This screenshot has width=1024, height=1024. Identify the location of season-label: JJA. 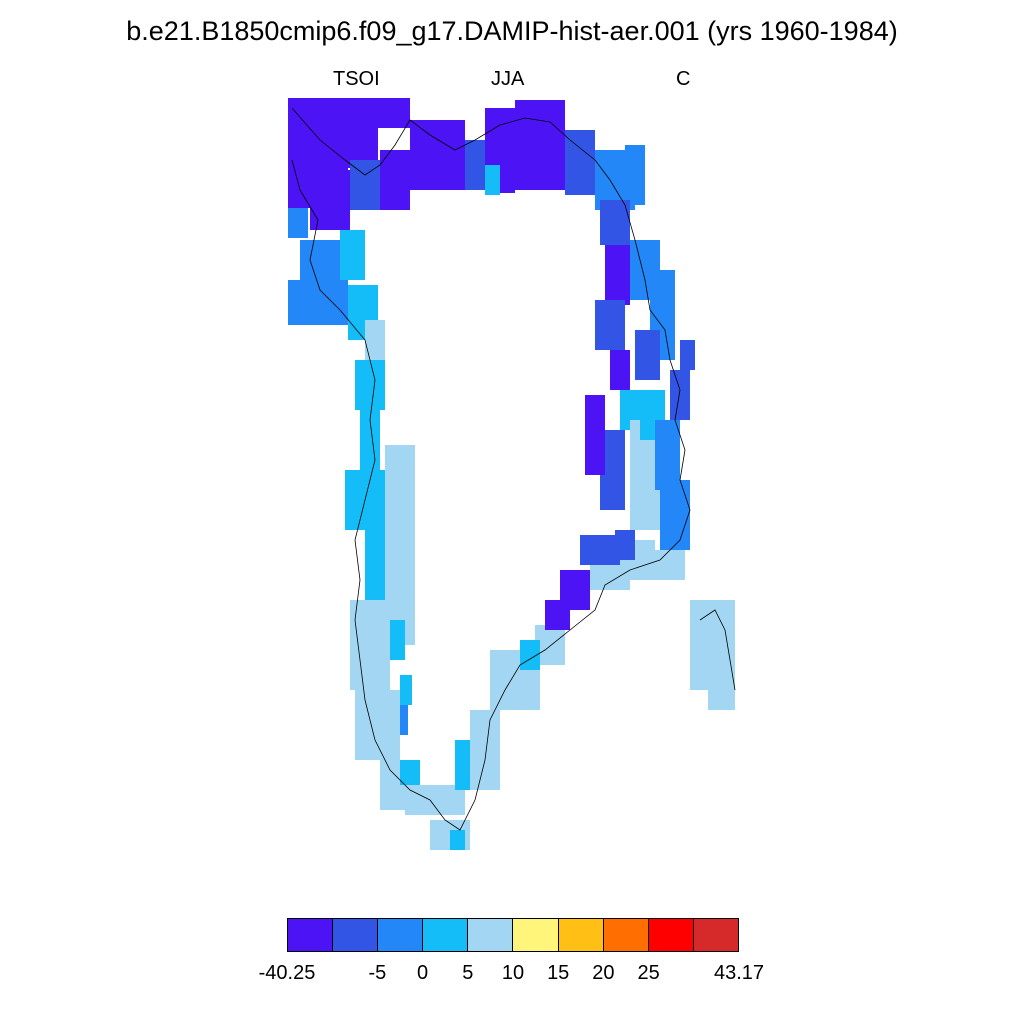
(508, 79).